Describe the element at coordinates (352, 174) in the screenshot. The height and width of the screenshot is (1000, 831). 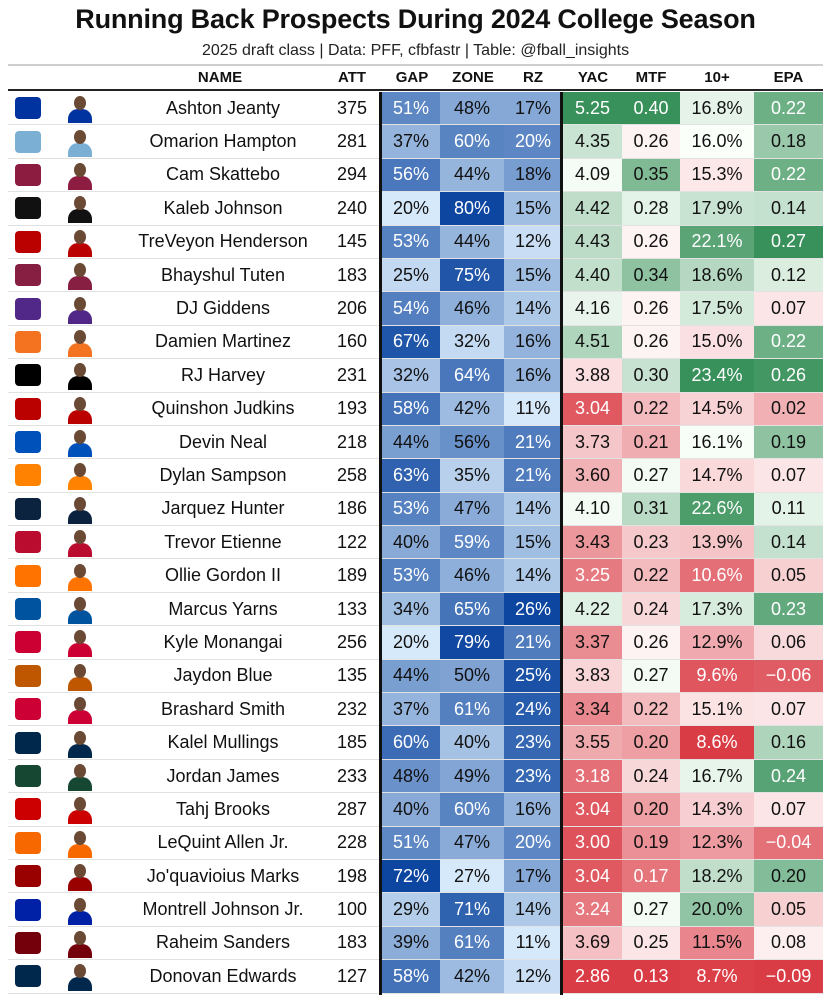
I see `att-value: 294` at that location.